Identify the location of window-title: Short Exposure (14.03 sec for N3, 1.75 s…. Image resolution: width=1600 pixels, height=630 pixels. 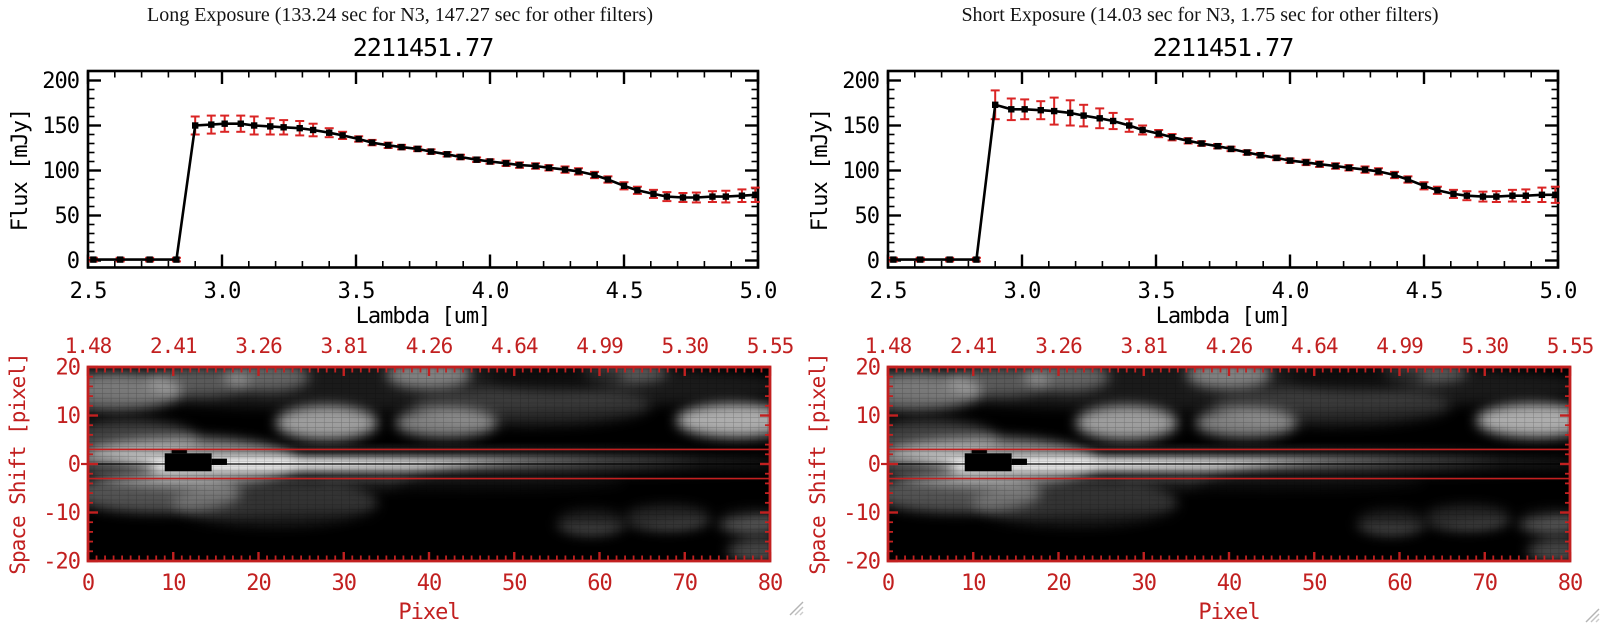
(1200, 15).